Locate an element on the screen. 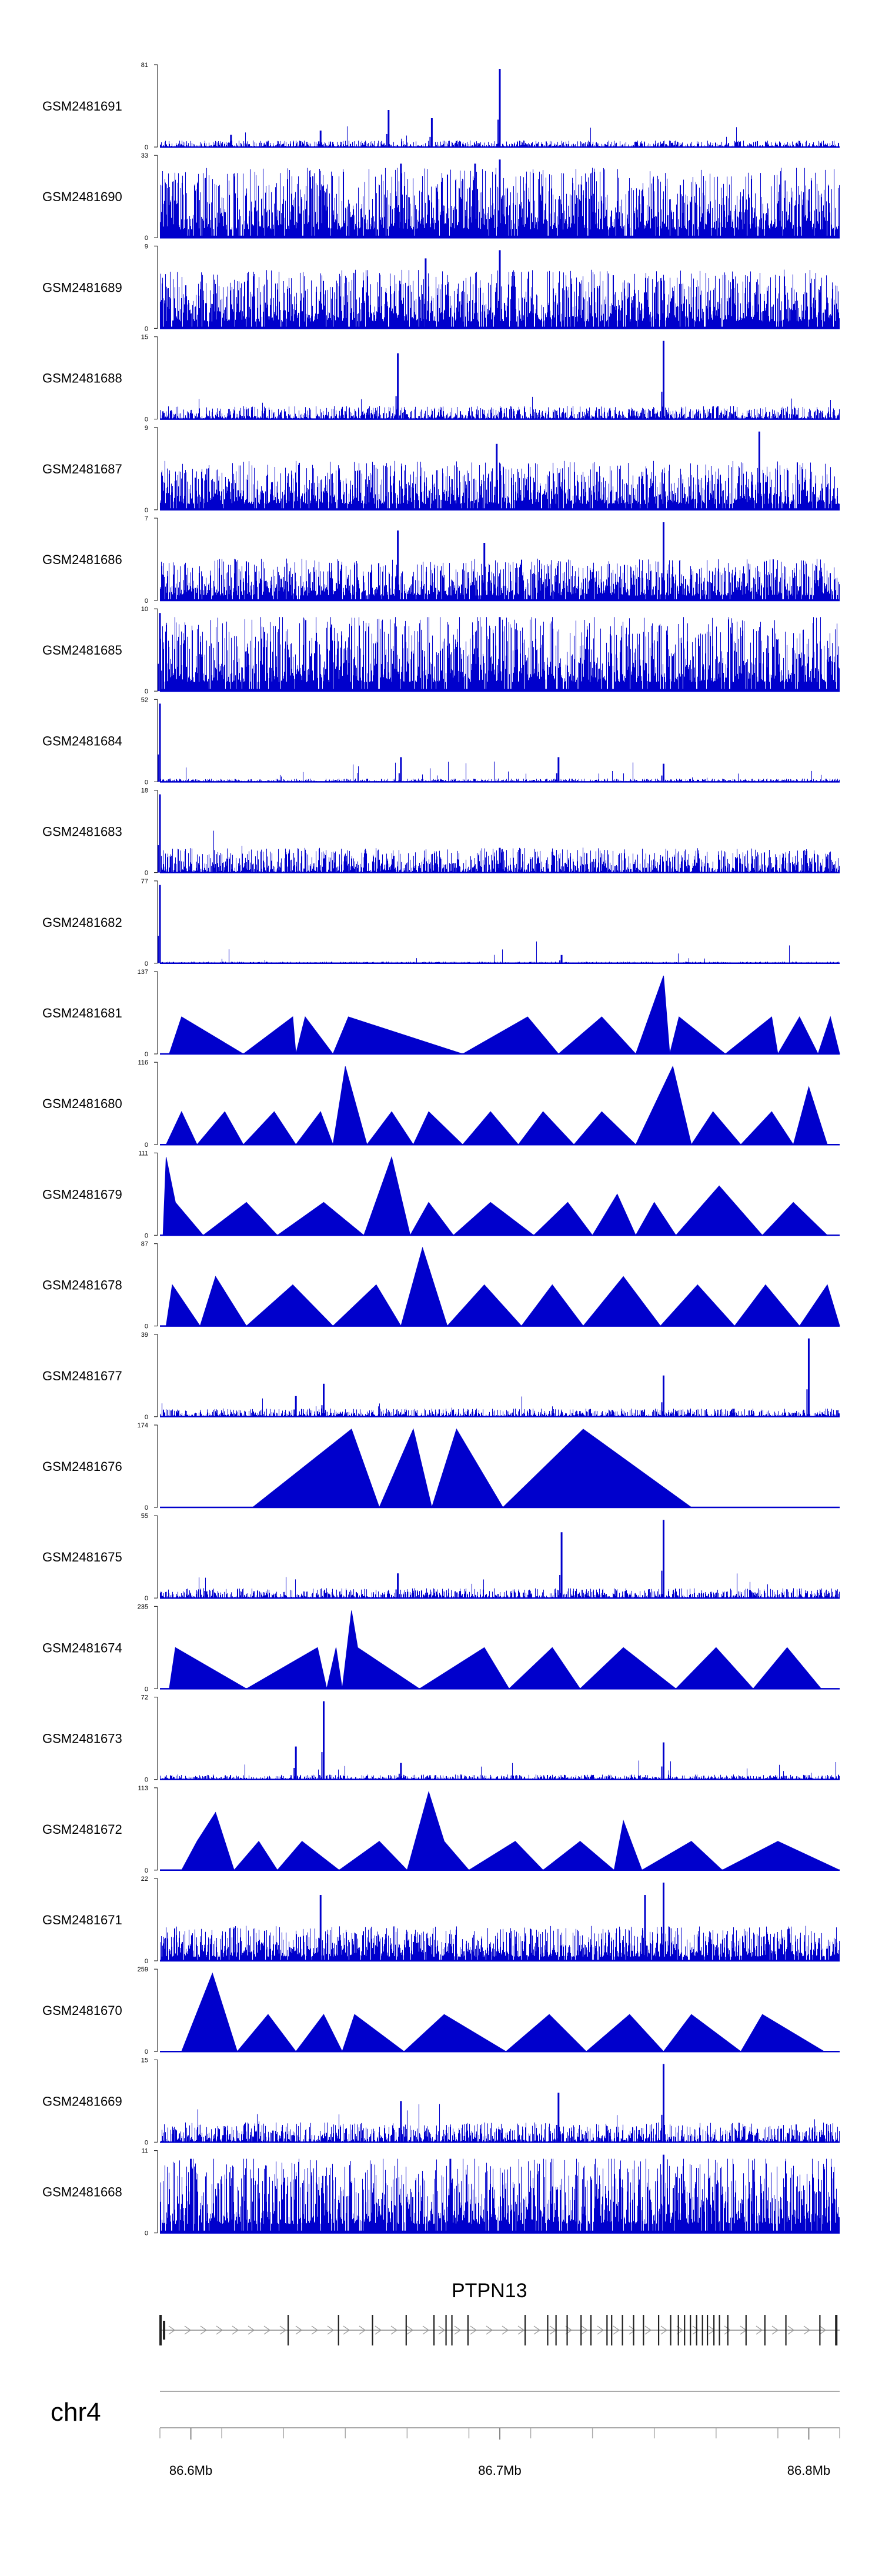  x-tick-label: 86.6Mb is located at coordinates (190, 2470).